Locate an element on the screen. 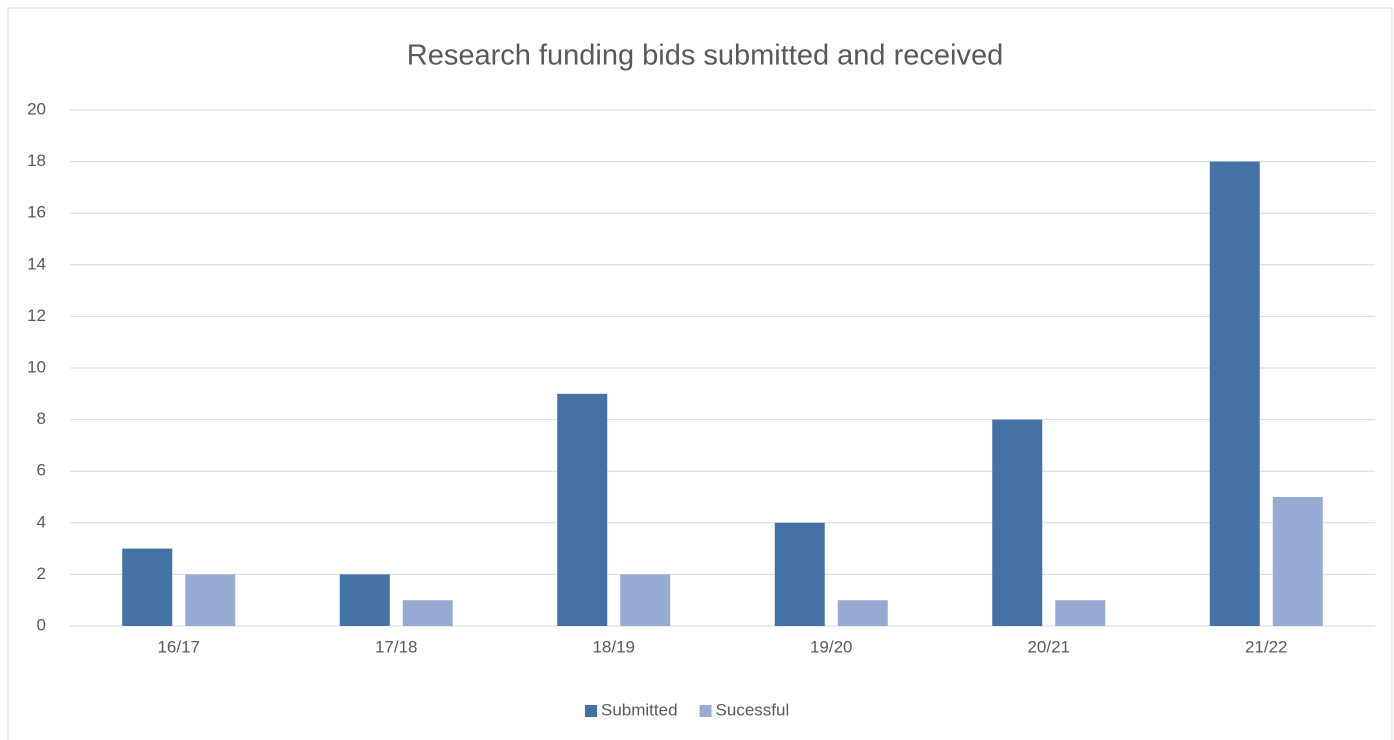 The image size is (1394, 740). x-tick-label: 19/20 is located at coordinates (831, 646).